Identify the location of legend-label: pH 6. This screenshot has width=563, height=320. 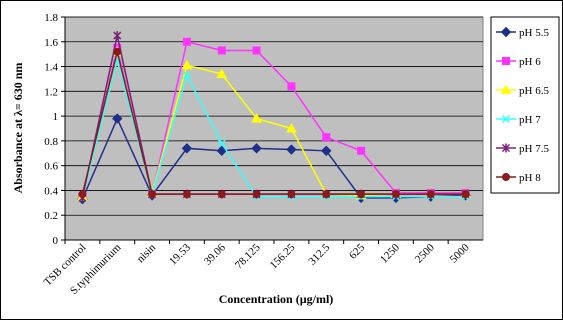
(530, 62).